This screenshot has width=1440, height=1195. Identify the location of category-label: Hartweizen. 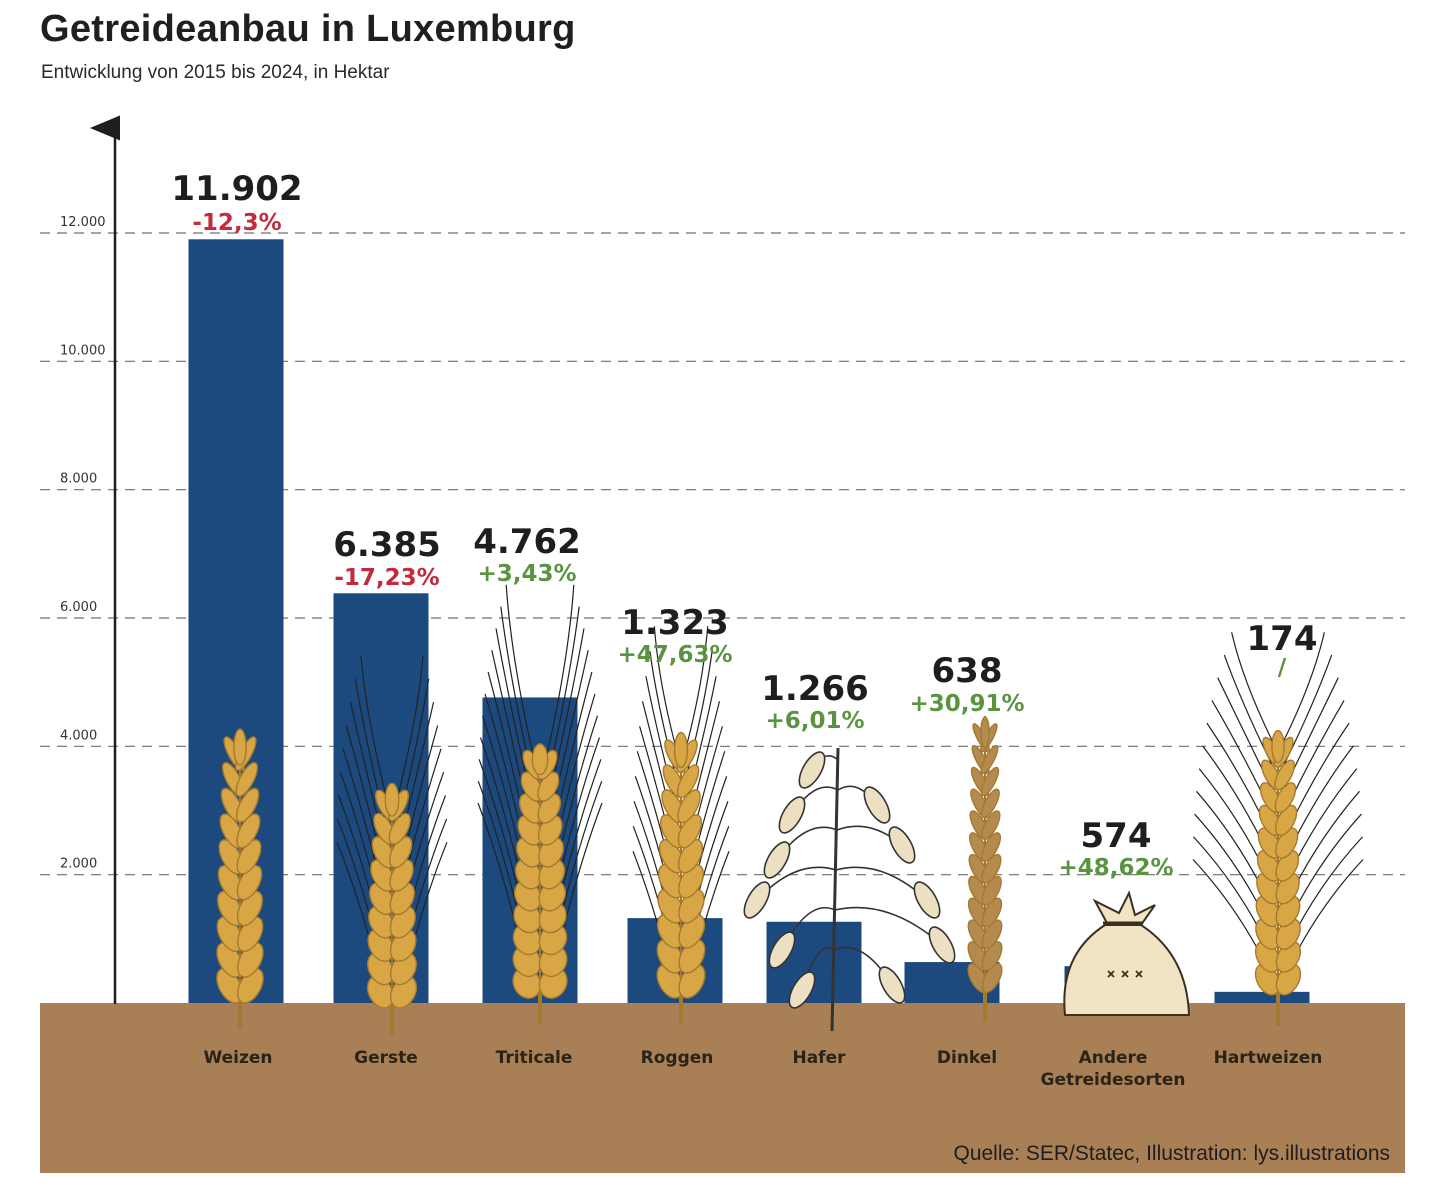
(1268, 1058).